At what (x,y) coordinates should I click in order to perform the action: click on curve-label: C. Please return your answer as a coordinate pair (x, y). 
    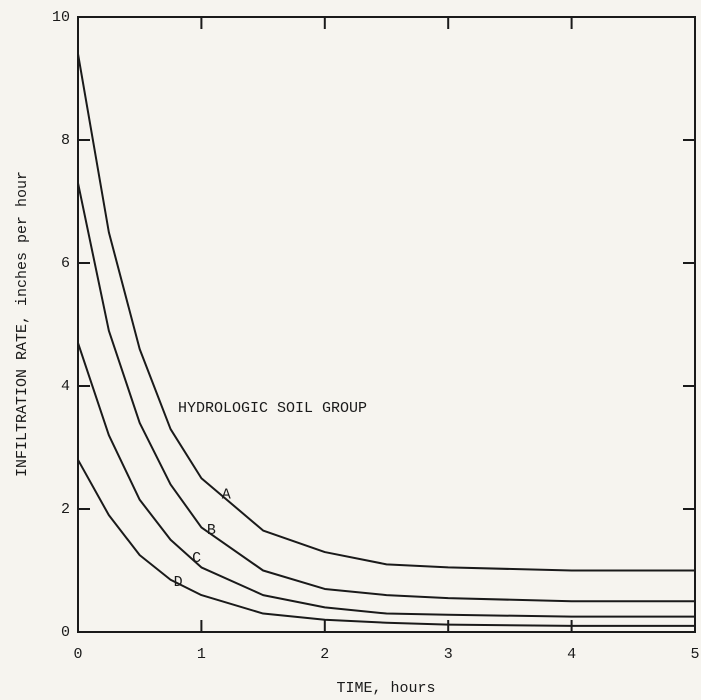
    Looking at the image, I should click on (196, 558).